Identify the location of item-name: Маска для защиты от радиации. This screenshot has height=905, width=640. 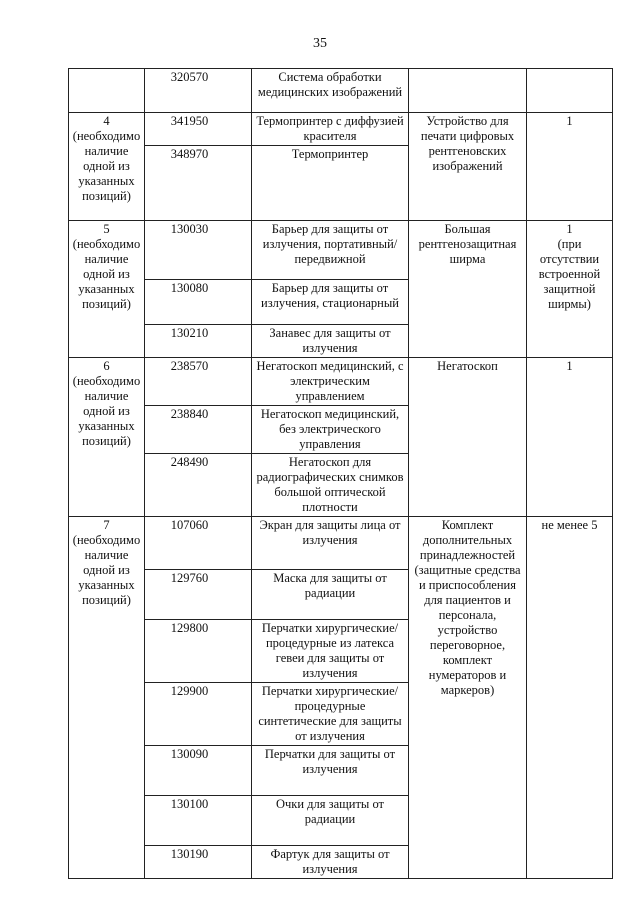
(330, 594).